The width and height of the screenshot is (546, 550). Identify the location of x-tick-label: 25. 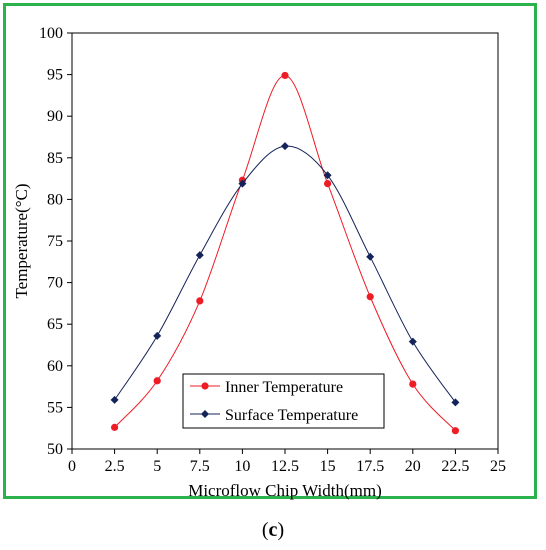
(498, 466).